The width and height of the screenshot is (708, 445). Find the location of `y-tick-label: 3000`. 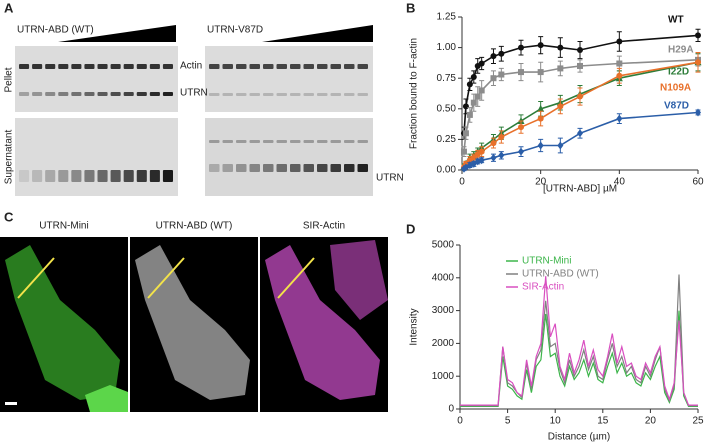

y-tick-label: 3000 is located at coordinates (443, 310).